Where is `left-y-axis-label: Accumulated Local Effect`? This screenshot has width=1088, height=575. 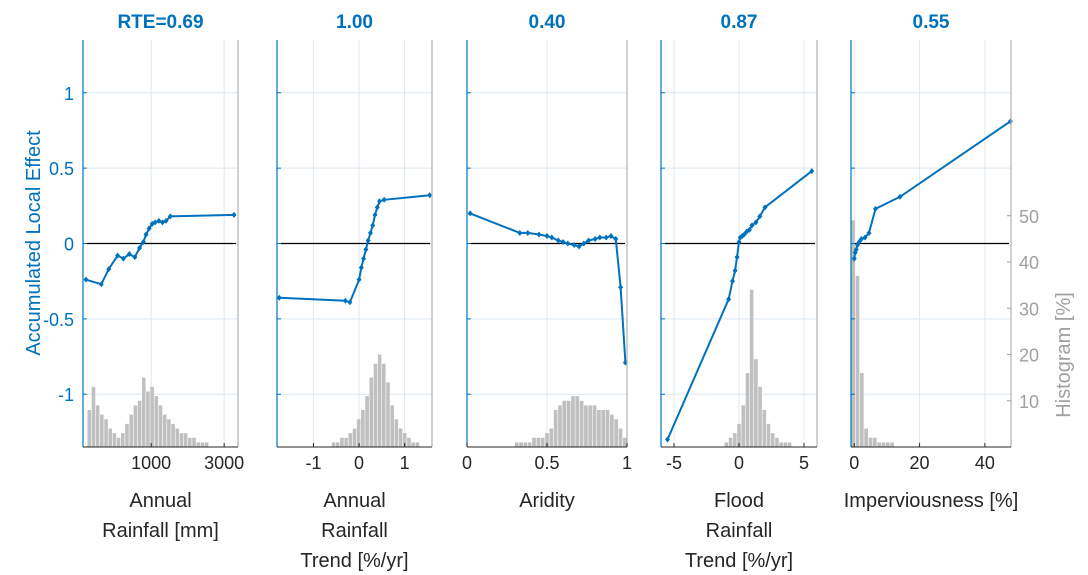
left-y-axis-label: Accumulated Local Effect is located at coordinates (34, 243).